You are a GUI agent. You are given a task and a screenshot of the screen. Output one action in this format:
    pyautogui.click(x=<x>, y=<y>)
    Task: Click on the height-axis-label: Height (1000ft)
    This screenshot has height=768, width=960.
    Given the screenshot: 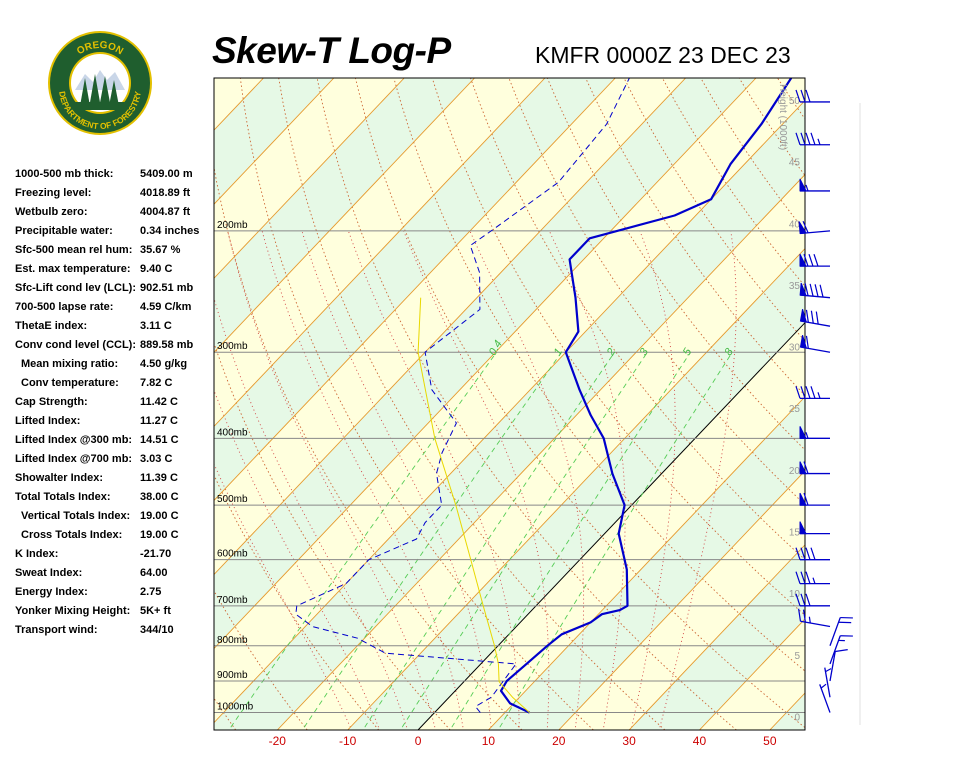 What is the action you would take?
    pyautogui.click(x=782, y=117)
    